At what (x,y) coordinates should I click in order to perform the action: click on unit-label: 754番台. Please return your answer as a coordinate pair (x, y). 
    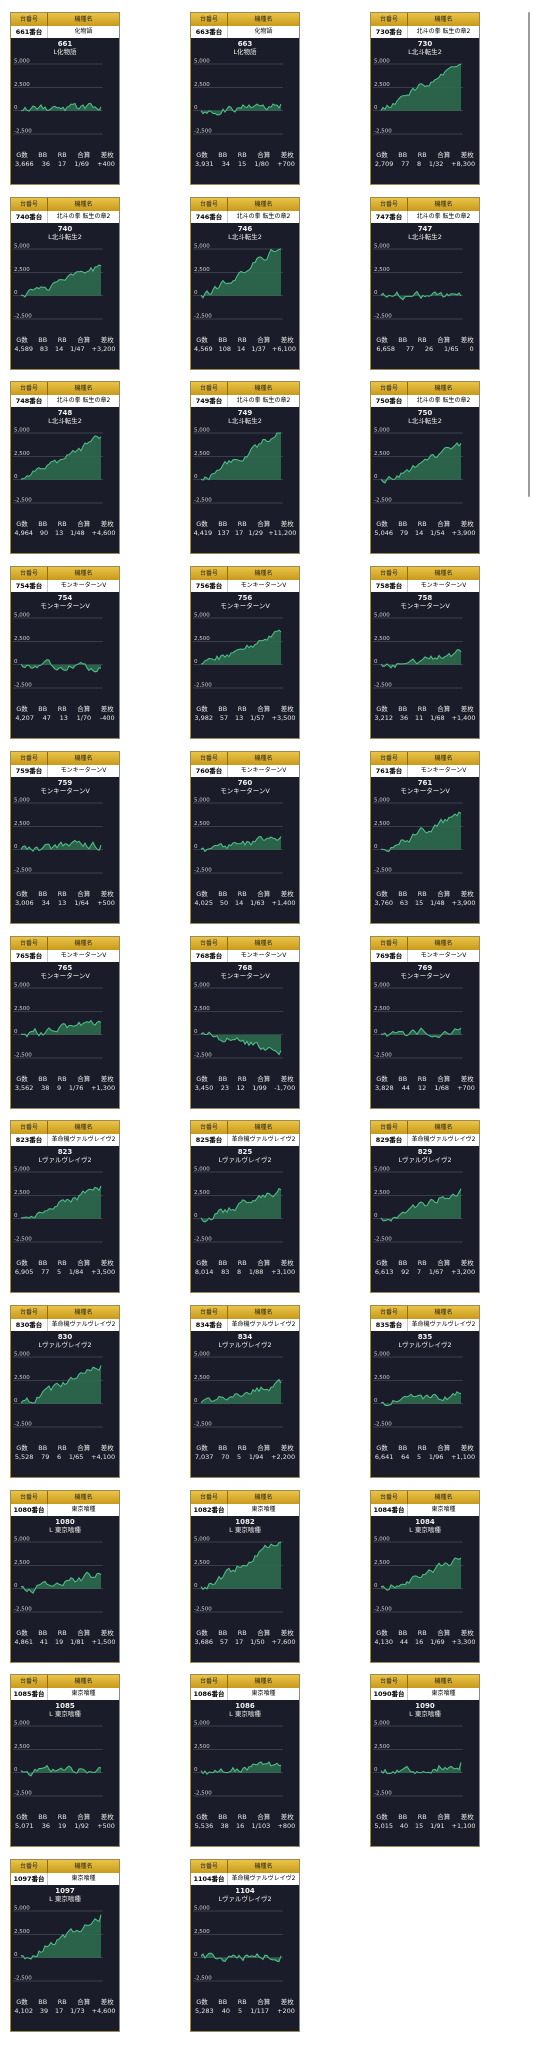
    Looking at the image, I should click on (29, 586).